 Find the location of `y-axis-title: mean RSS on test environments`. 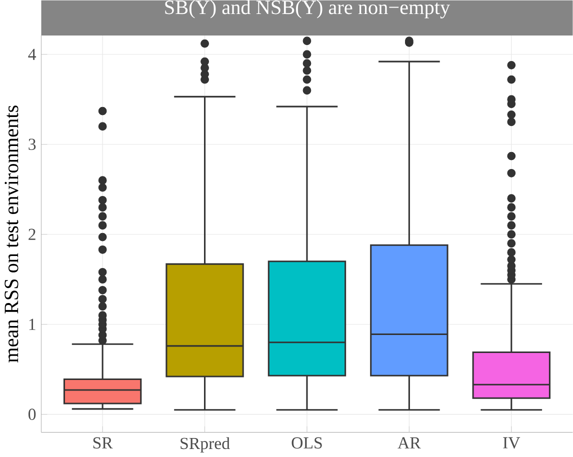

y-axis-title: mean RSS on test environments is located at coordinates (11, 234).